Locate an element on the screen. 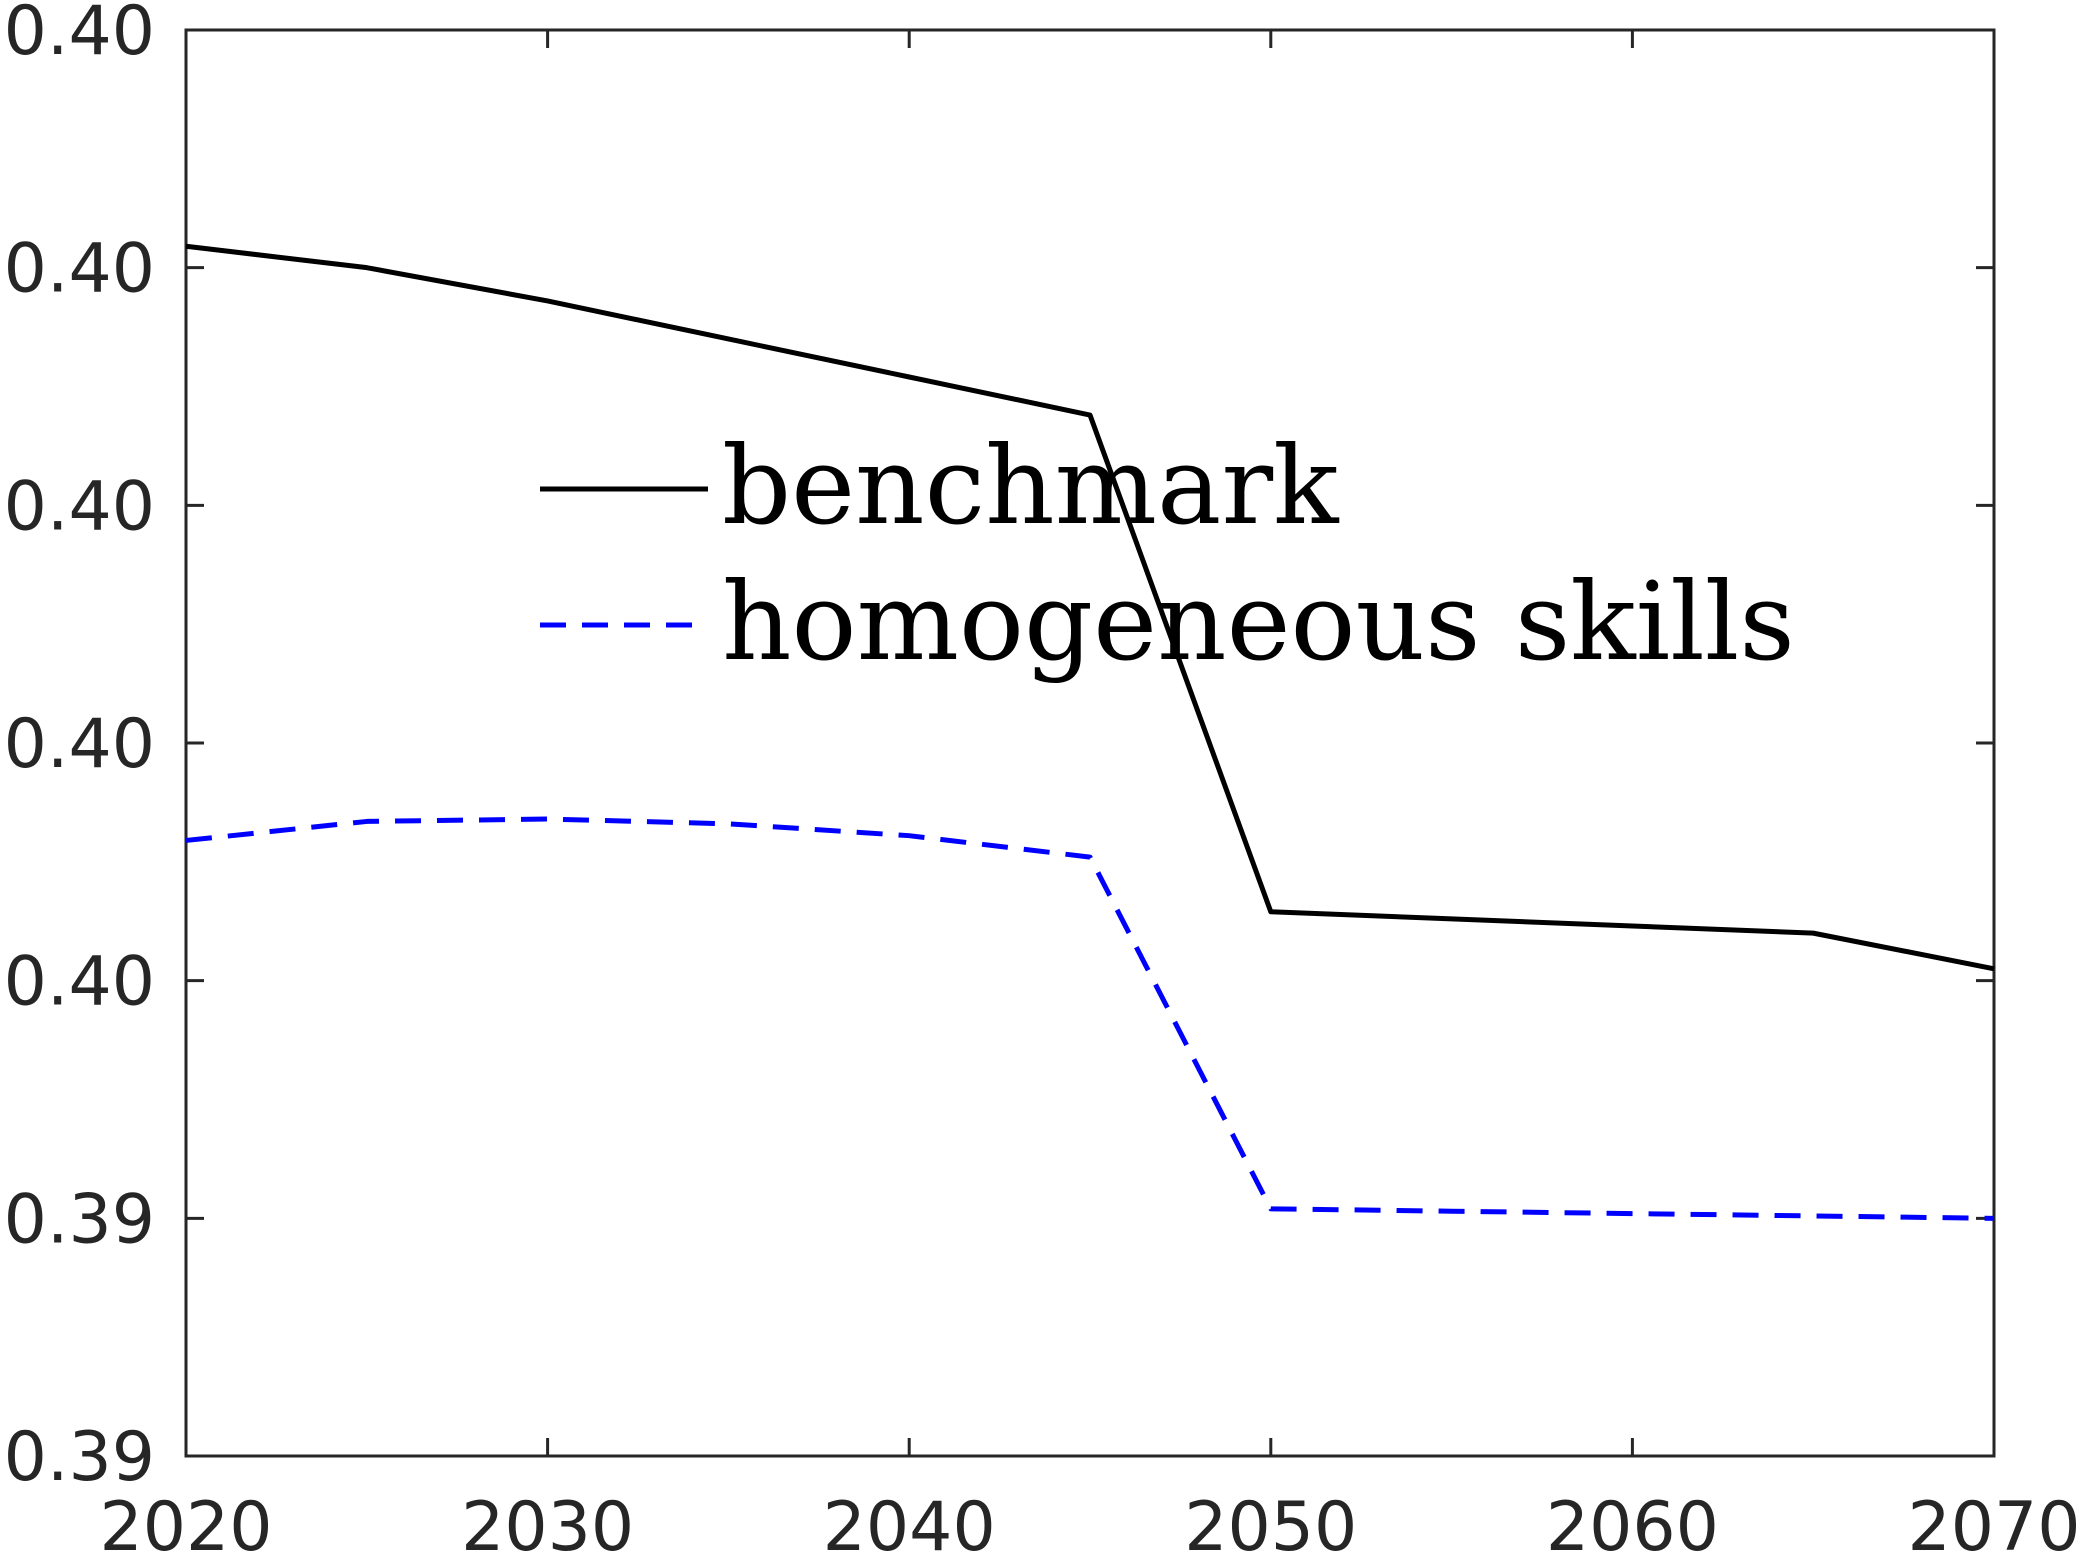  legend-label-1: benchmark is located at coordinates (1031, 486).